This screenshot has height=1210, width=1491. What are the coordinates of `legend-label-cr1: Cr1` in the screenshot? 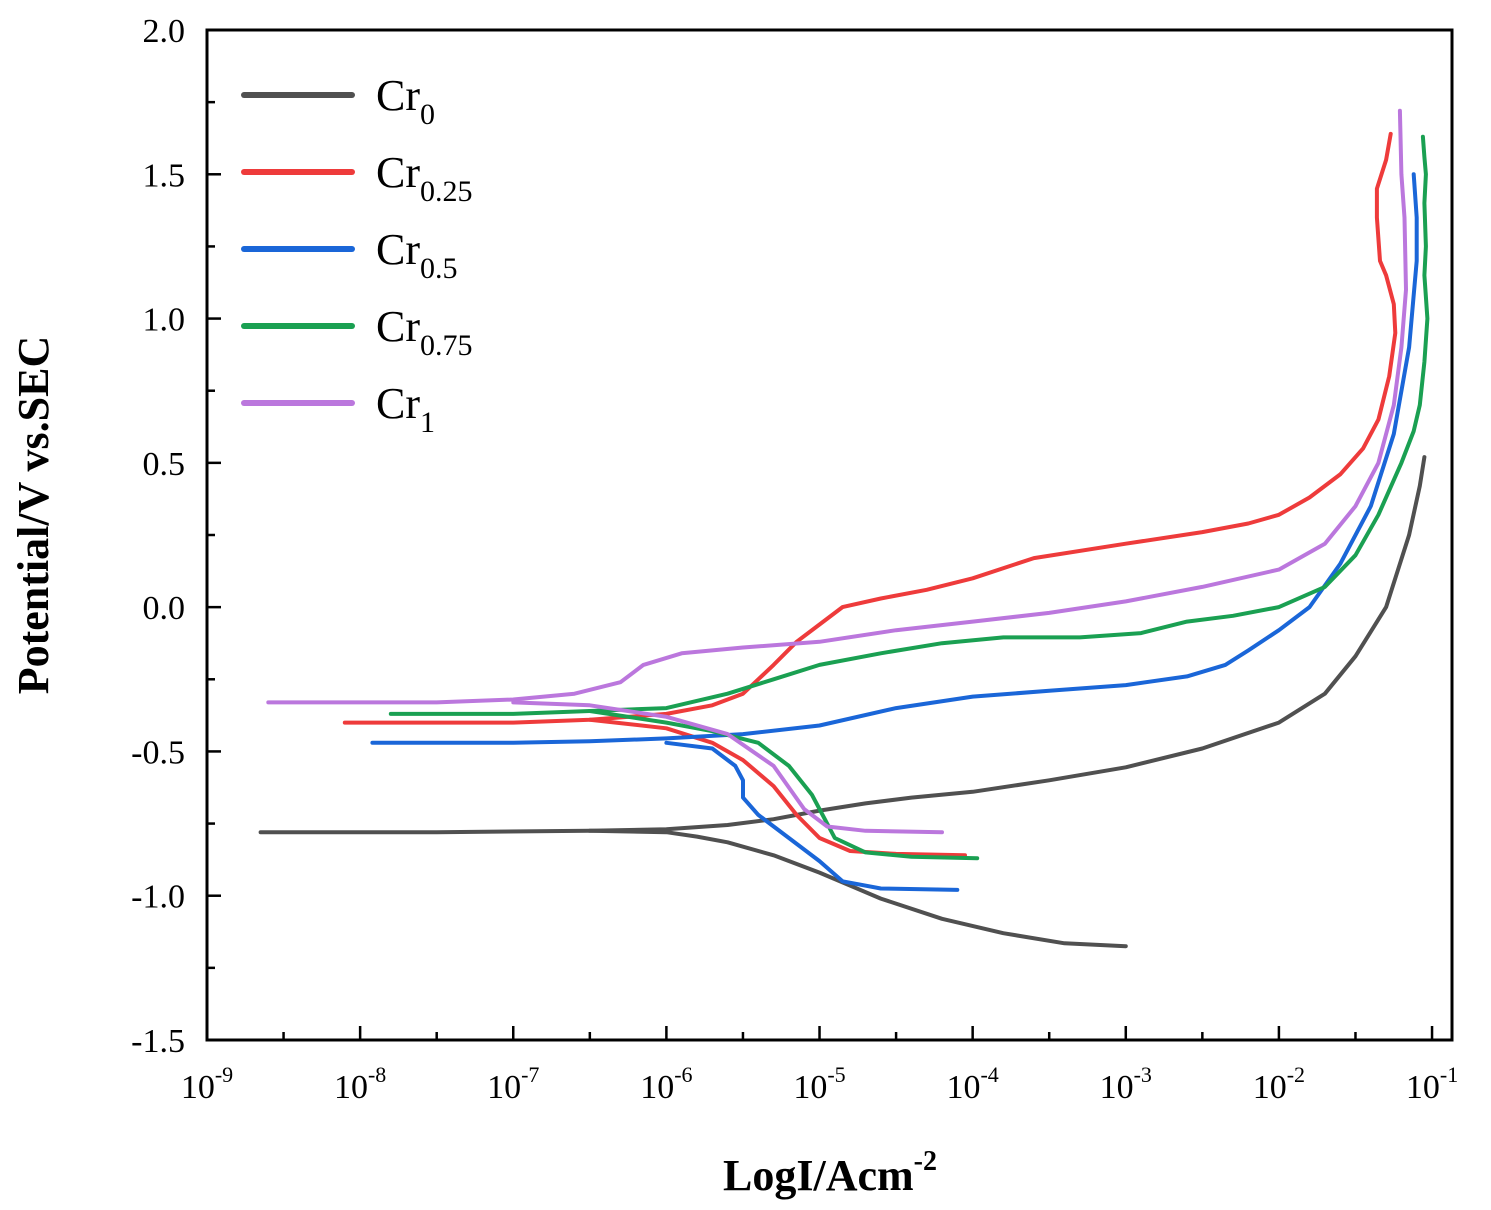 It's located at (405, 409).